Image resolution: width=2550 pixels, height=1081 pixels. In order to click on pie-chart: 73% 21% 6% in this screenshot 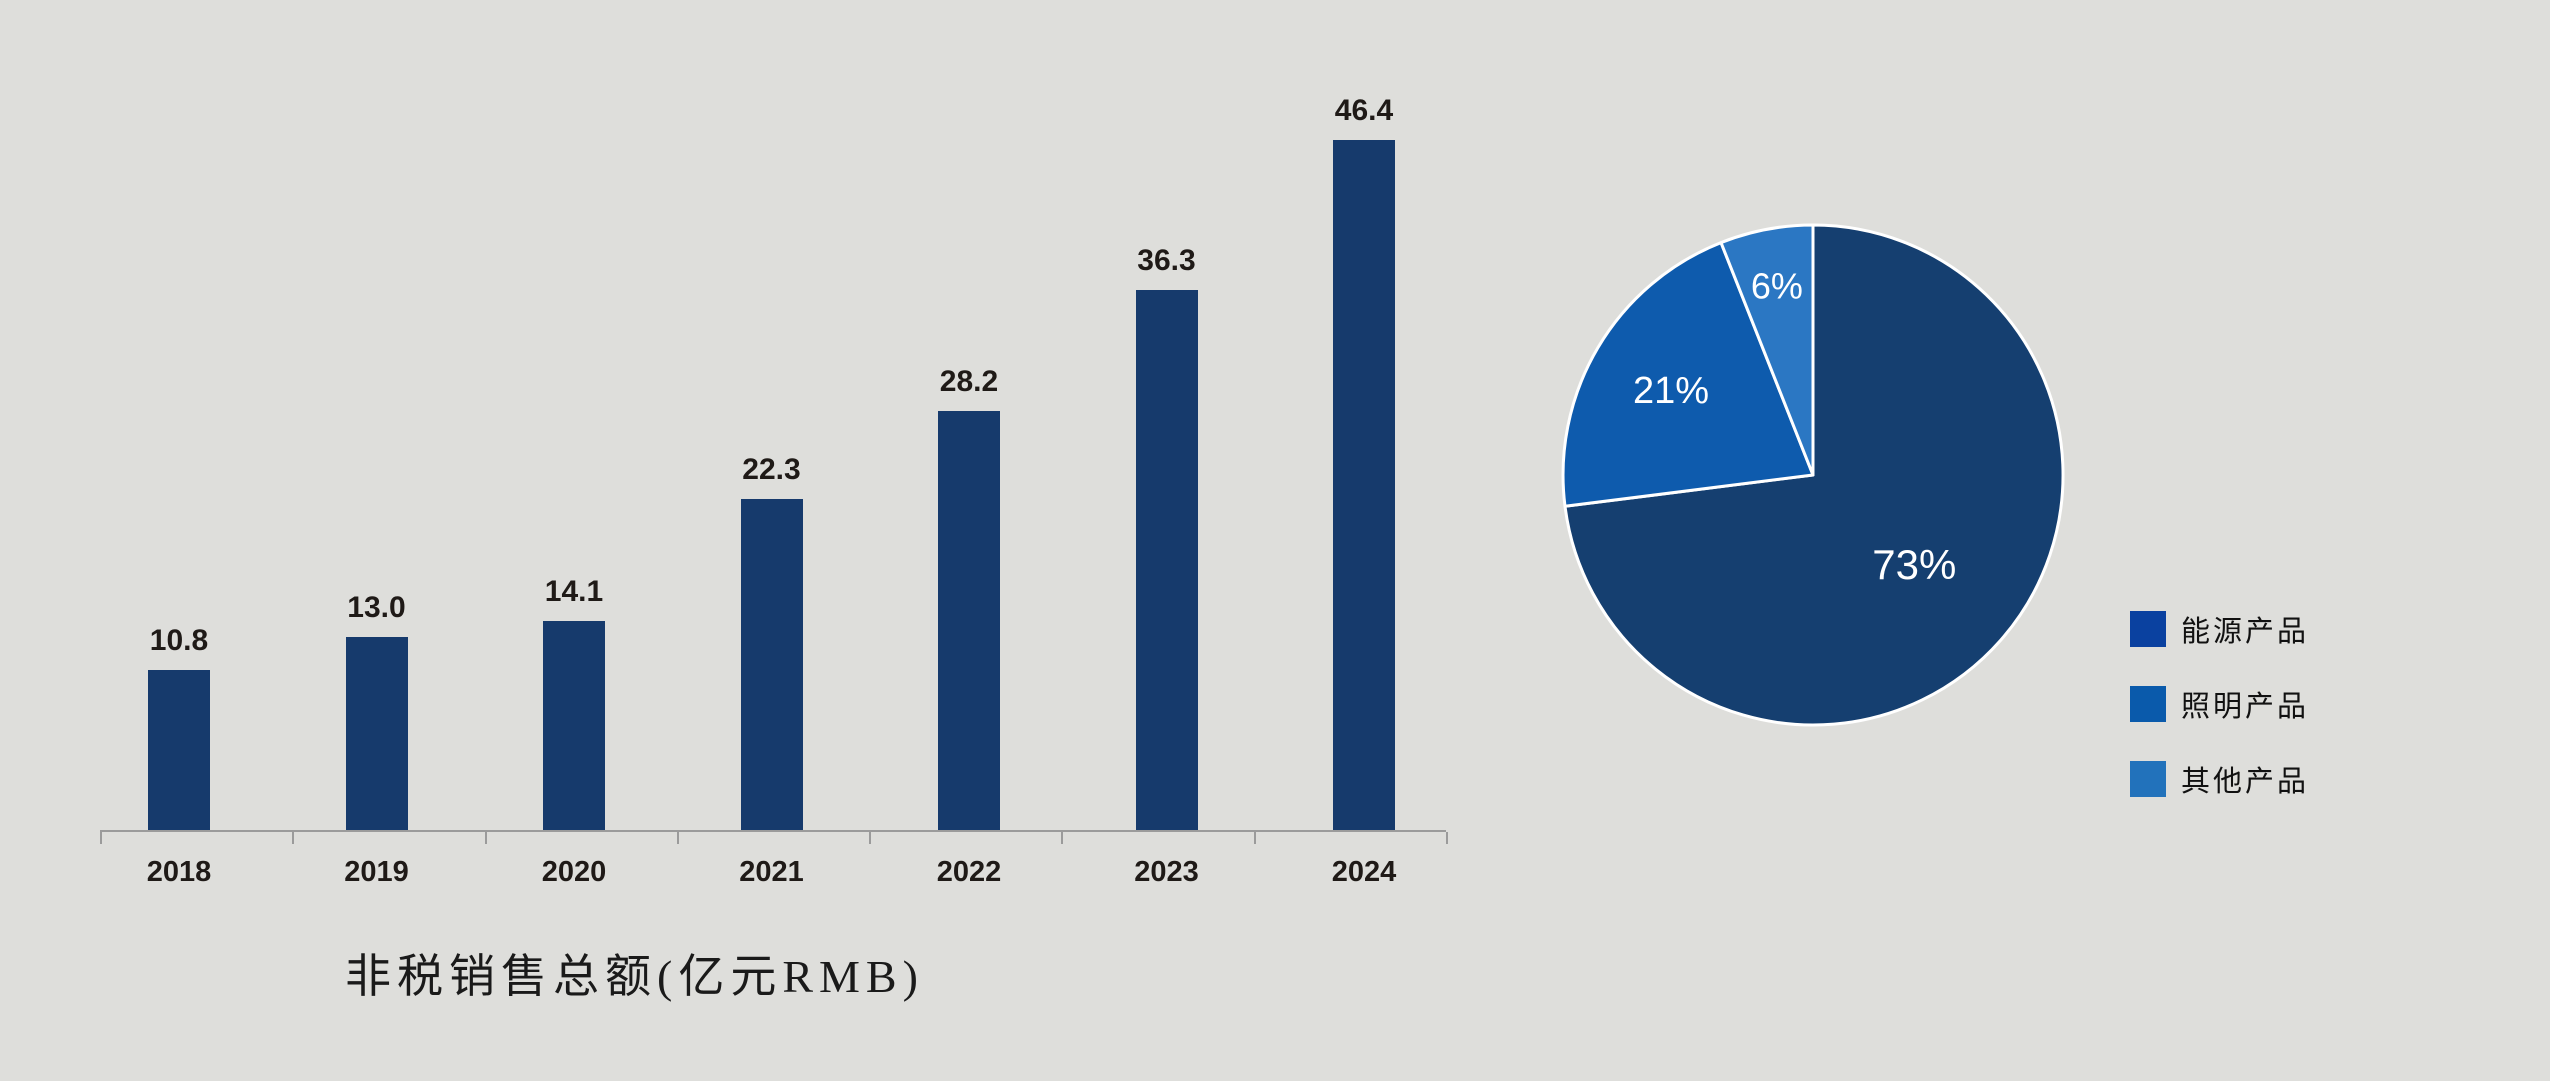, I will do `click(1813, 475)`.